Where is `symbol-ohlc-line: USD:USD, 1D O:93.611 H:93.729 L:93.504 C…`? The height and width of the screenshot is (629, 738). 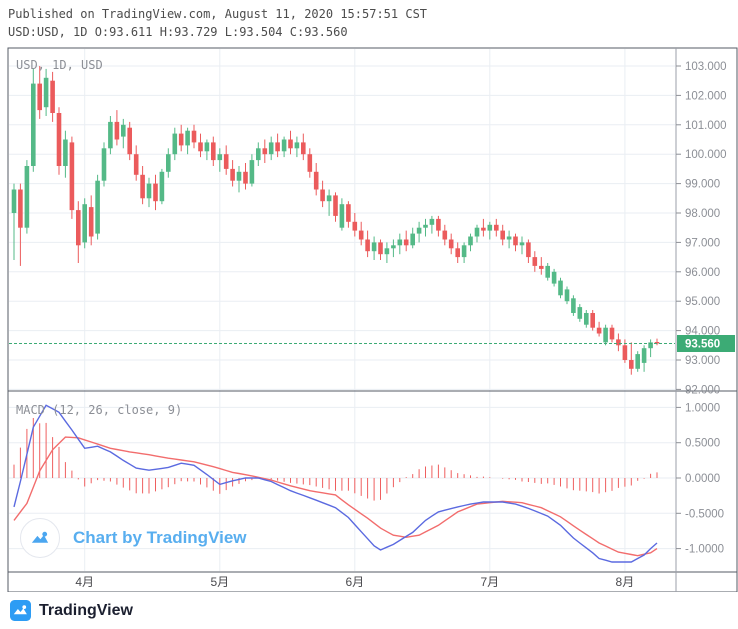 symbol-ohlc-line: USD:USD, 1D O:93.611 H:93.729 L:93.504 C… is located at coordinates (178, 32).